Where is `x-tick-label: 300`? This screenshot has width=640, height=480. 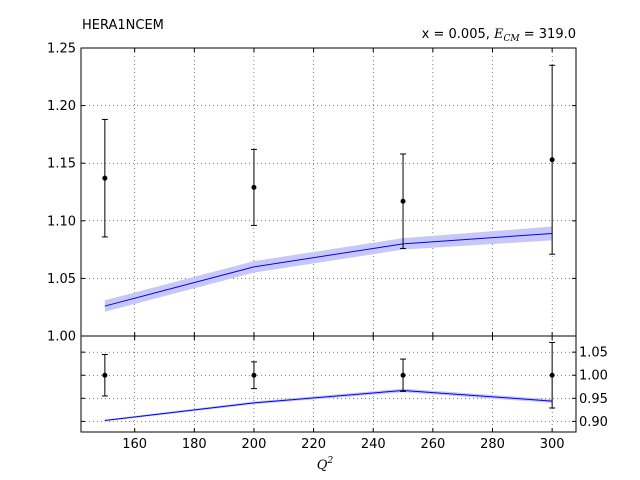 x-tick-label: 300 is located at coordinates (552, 444).